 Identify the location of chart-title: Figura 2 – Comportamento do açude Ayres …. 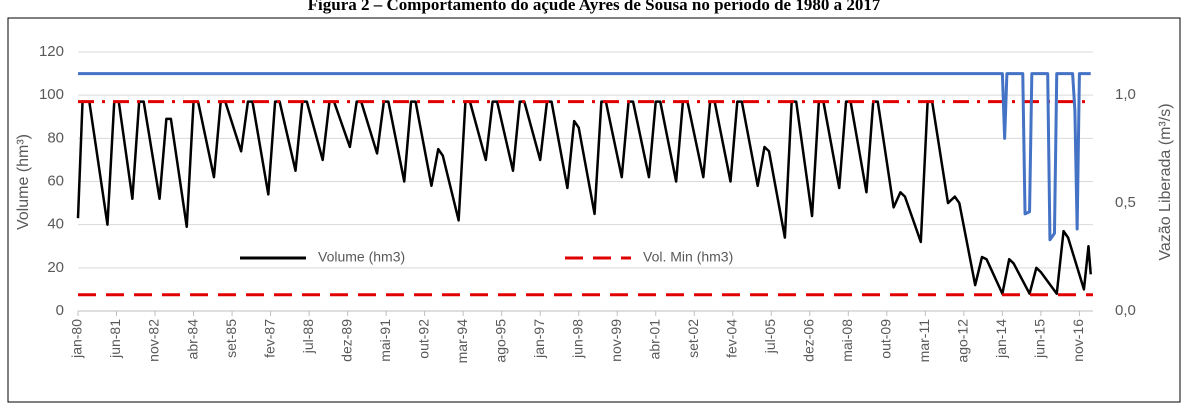
(594, 7).